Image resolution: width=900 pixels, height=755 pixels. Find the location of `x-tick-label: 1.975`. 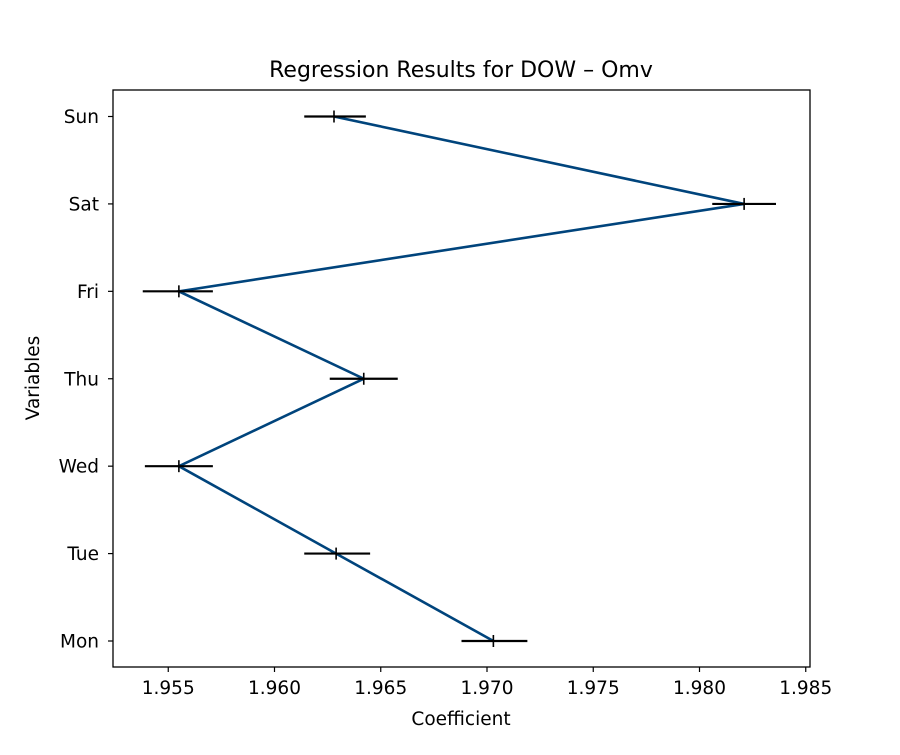

x-tick-label: 1.975 is located at coordinates (593, 688).